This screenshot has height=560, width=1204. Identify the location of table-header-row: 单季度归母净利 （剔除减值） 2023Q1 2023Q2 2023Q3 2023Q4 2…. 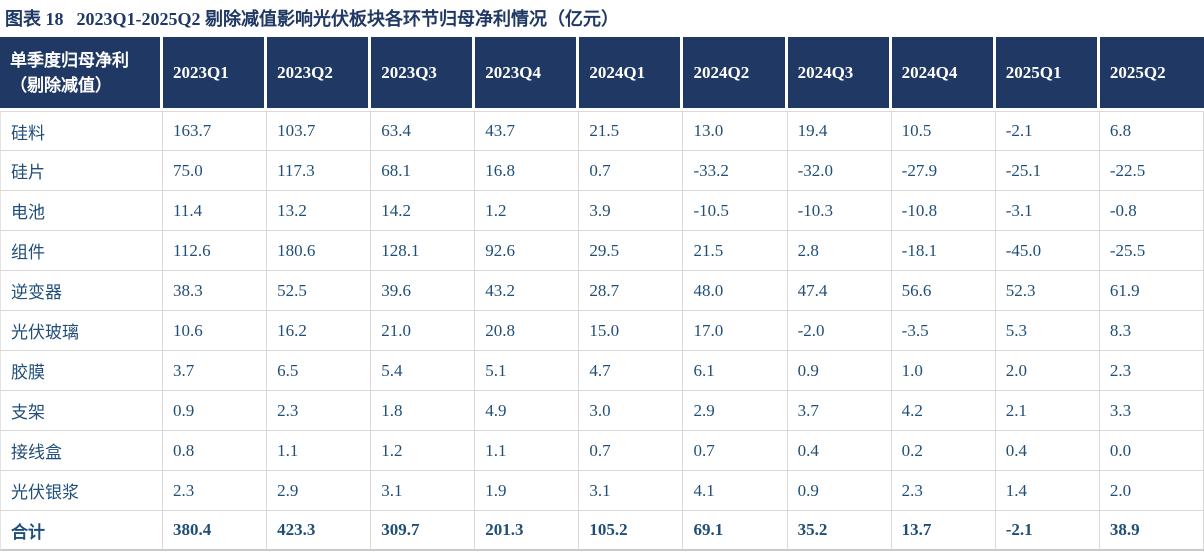
(602, 74).